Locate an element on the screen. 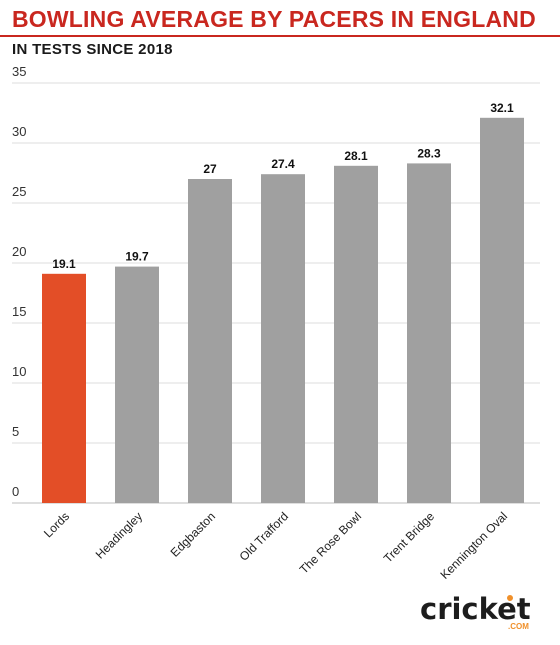 The height and width of the screenshot is (645, 560). x-category-label: Trent Bridge is located at coordinates (409, 537).